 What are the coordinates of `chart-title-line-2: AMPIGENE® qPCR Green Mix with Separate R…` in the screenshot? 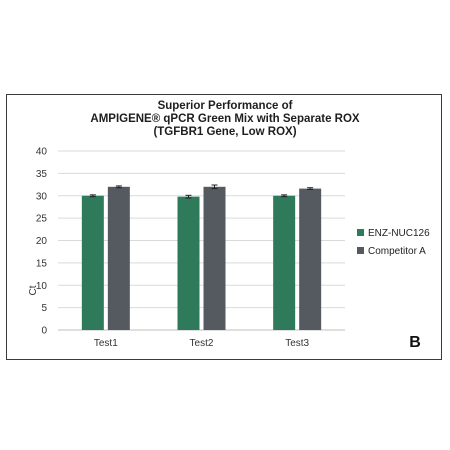 It's located at (225, 119).